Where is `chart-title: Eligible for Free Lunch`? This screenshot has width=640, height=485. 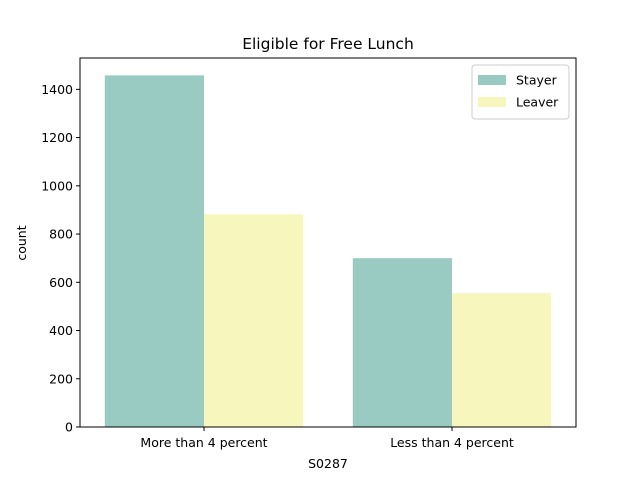 chart-title: Eligible for Free Lunch is located at coordinates (328, 44).